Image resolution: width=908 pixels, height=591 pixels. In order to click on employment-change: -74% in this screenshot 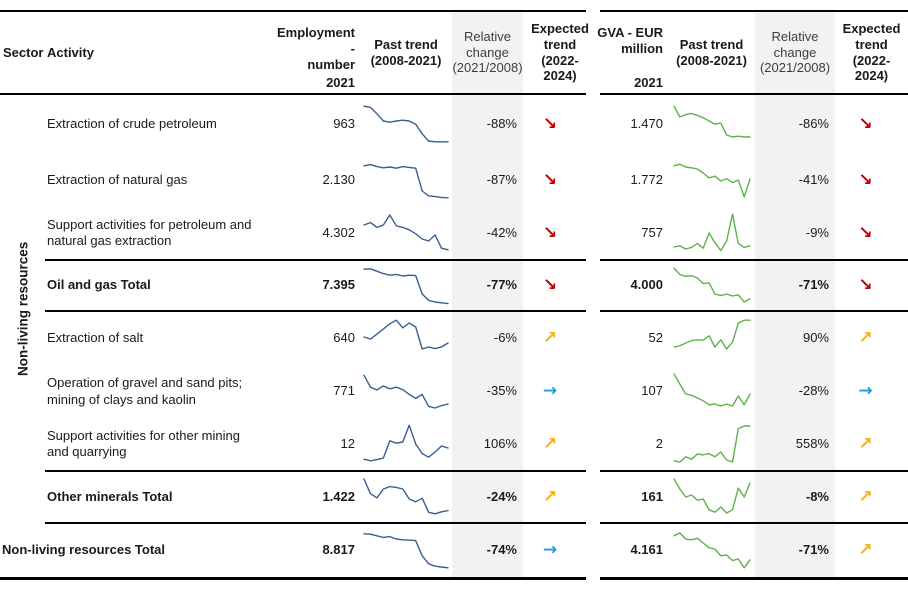, I will do `click(501, 550)`.